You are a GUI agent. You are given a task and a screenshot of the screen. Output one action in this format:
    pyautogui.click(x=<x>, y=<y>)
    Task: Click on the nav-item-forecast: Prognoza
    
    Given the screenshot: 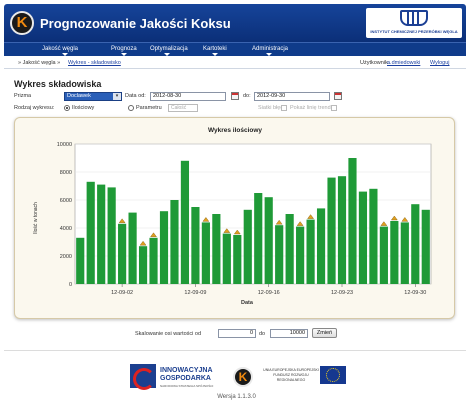 What is the action you would take?
    pyautogui.click(x=124, y=49)
    